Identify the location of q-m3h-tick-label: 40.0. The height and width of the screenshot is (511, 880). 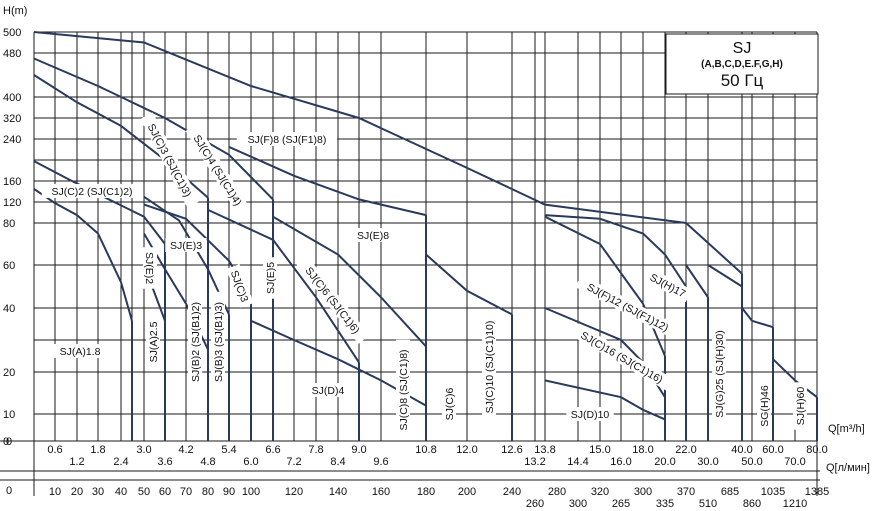
(741, 450).